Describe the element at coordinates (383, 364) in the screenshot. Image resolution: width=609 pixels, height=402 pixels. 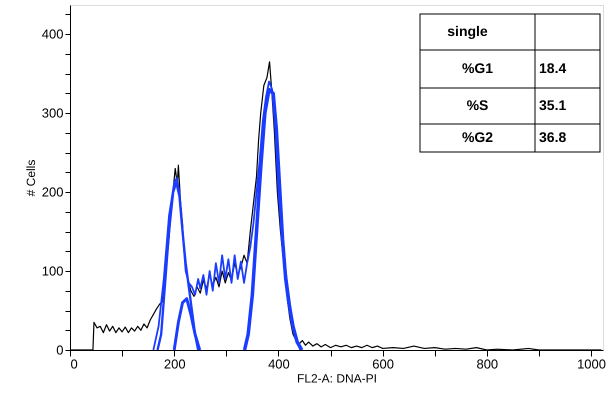
I see `x-tick-label: 600` at that location.